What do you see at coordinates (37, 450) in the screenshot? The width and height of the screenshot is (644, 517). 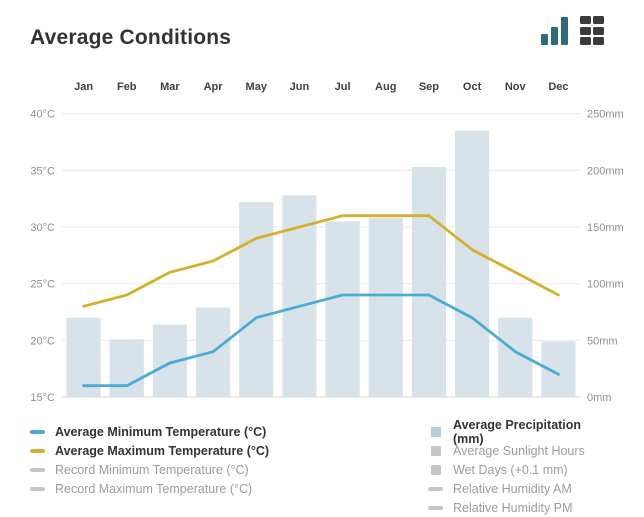 I see `avg-max-temp-swatch-icon` at bounding box center [37, 450].